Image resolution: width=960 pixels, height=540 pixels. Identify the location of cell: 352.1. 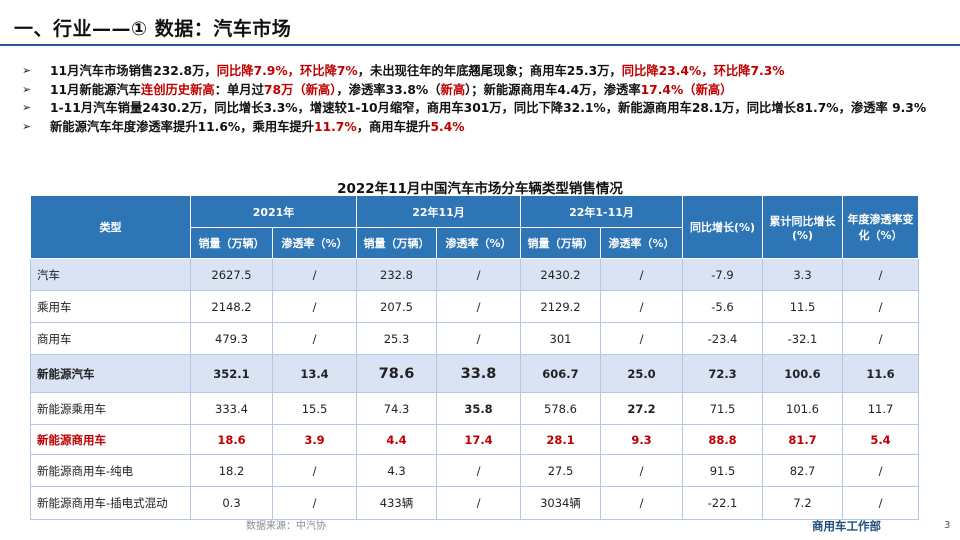
(231, 373).